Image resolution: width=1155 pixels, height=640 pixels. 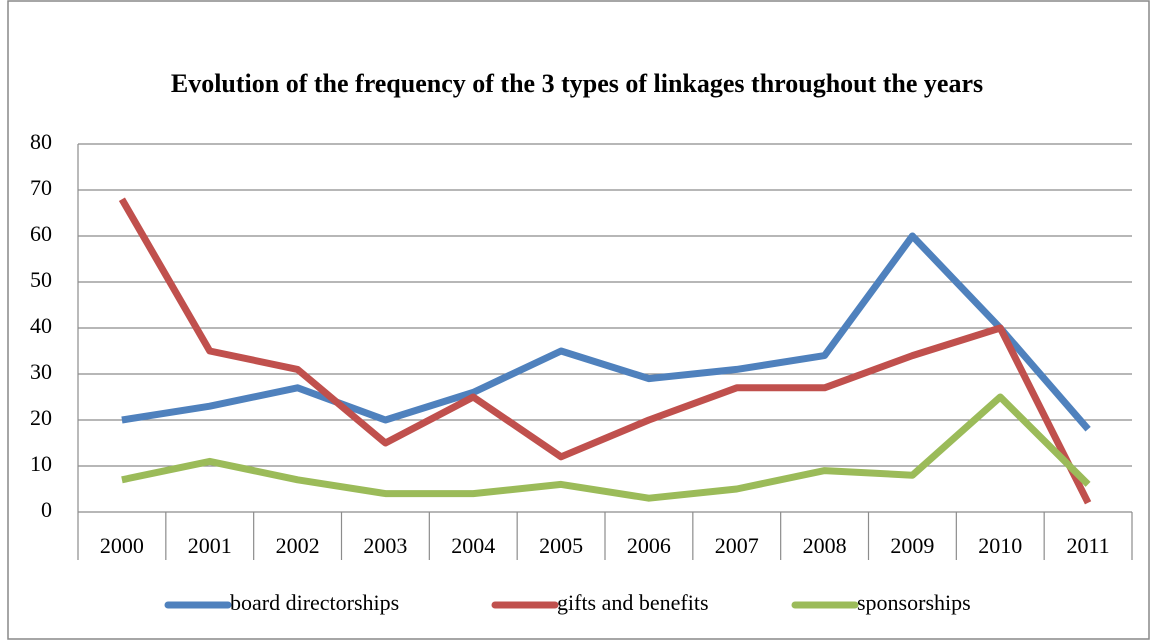 What do you see at coordinates (41, 233) in the screenshot?
I see `y-tick-label: 60` at bounding box center [41, 233].